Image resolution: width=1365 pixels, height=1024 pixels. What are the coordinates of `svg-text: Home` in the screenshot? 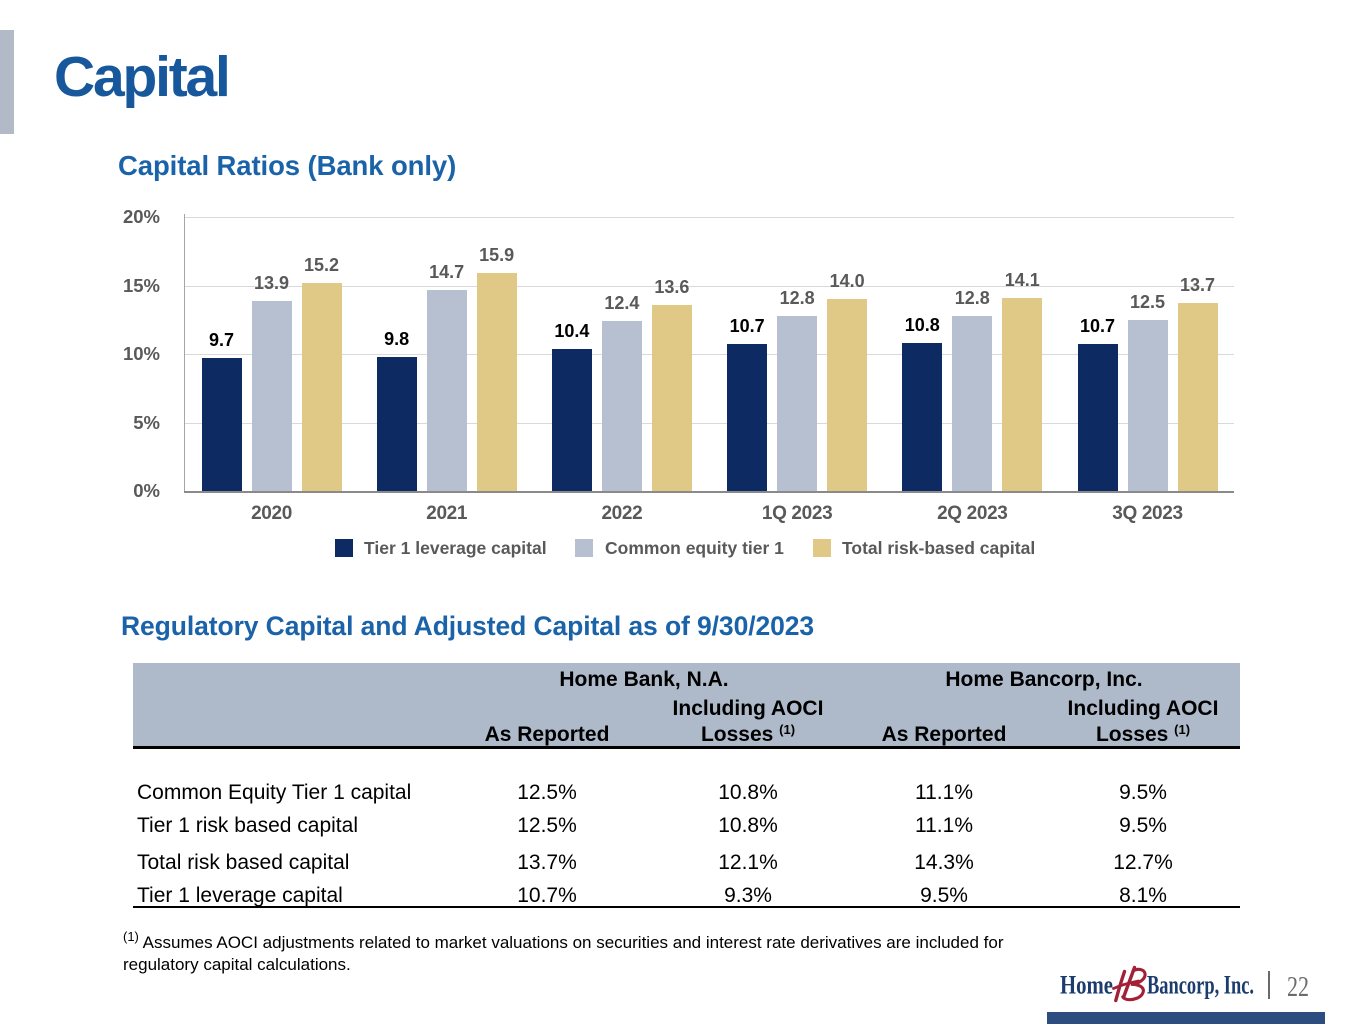 It's located at (1086, 985).